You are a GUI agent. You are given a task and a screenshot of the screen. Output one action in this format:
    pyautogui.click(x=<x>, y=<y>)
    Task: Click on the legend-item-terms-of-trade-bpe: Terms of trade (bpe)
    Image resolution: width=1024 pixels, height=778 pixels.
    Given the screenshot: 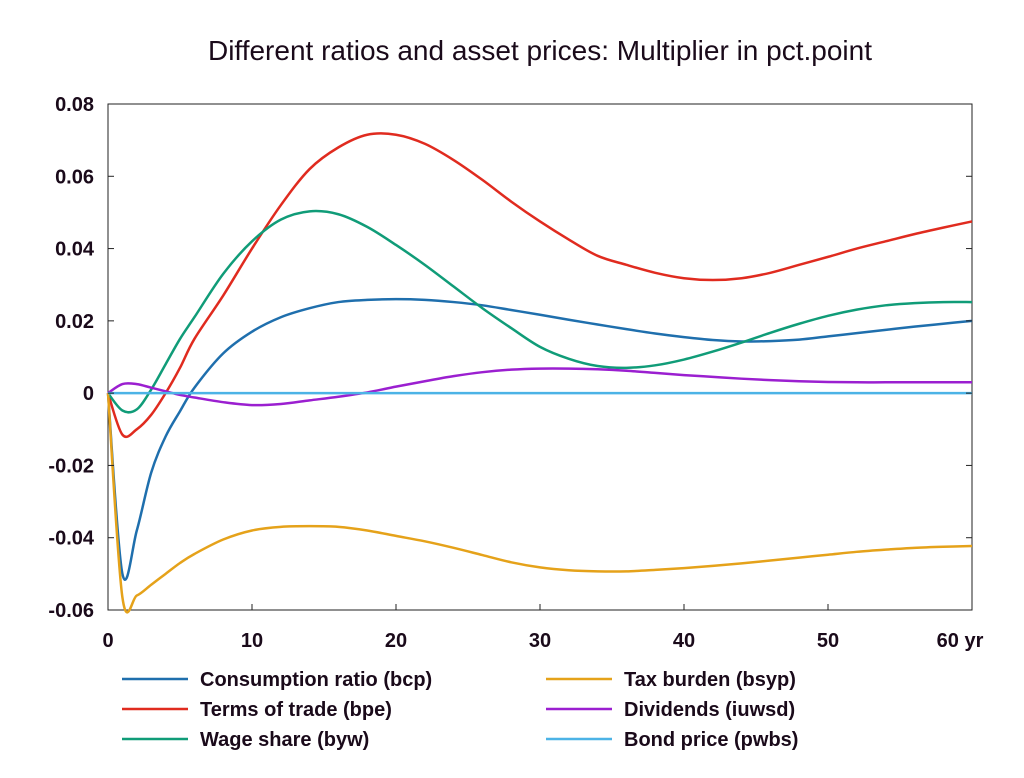 What is the action you would take?
    pyautogui.click(x=257, y=710)
    